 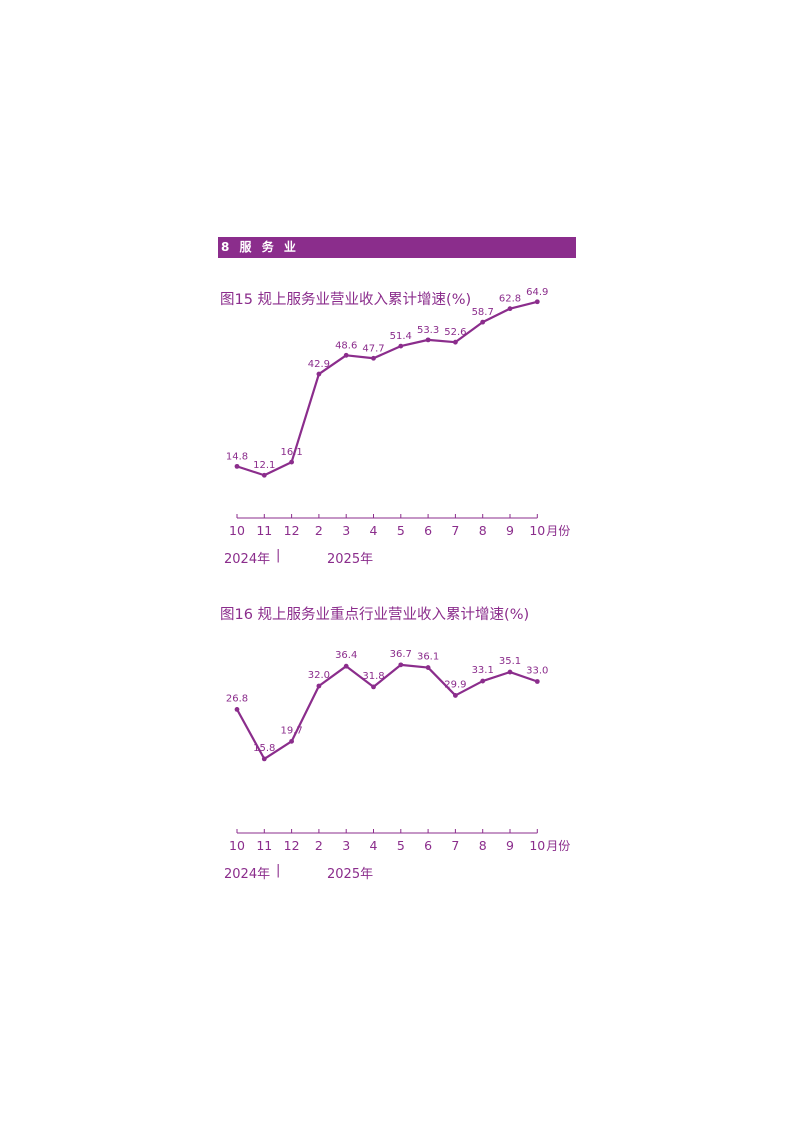 I want to click on data-label: 52.6, so click(x=455, y=332).